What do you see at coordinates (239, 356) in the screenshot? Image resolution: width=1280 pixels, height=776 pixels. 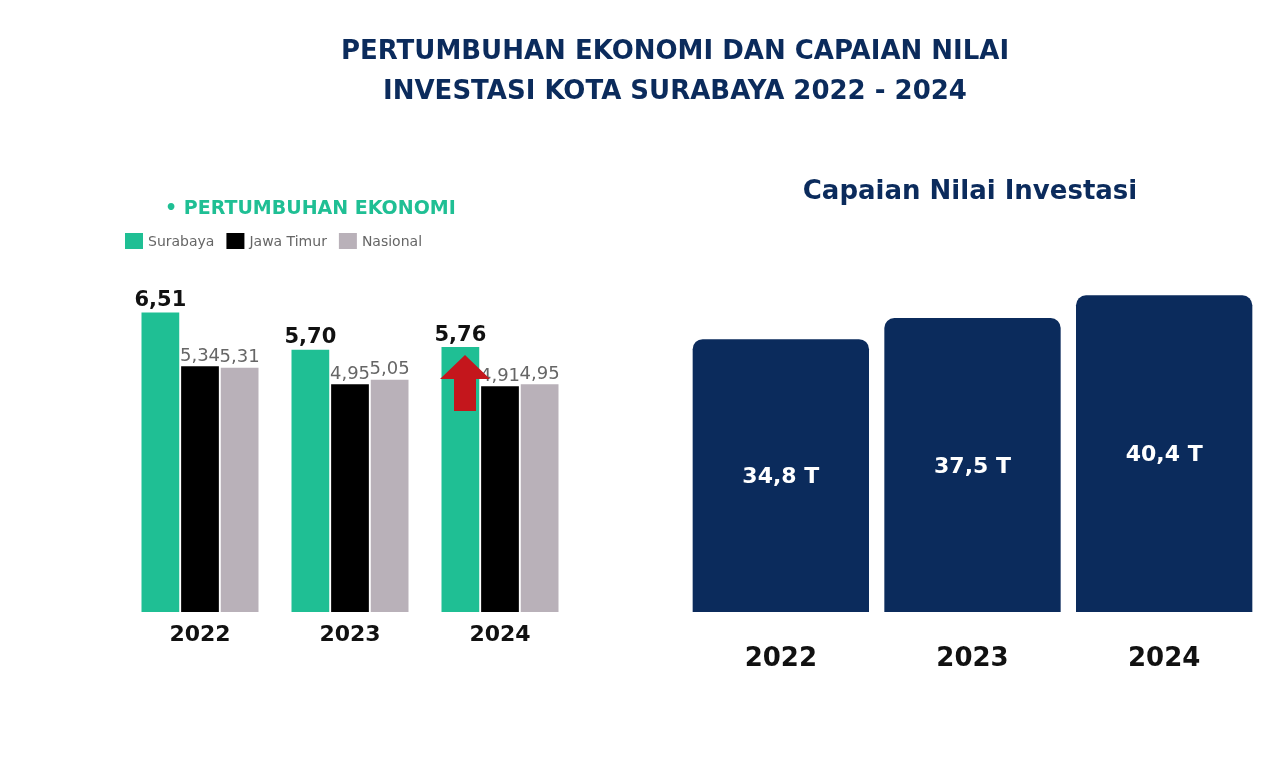 I see `data-label: 5,31` at bounding box center [239, 356].